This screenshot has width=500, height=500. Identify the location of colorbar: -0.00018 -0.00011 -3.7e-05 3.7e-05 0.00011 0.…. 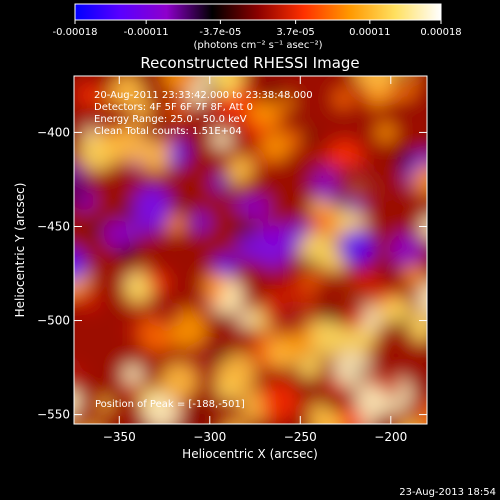
(257, 27).